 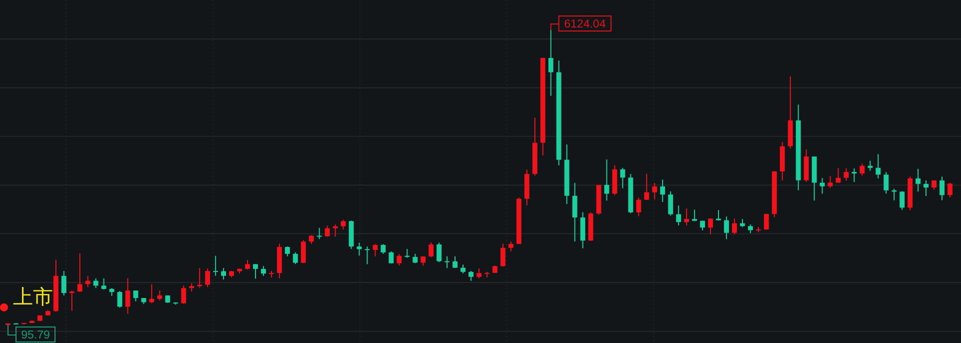 What do you see at coordinates (32, 333) in the screenshot?
I see `annotation: 95.79` at bounding box center [32, 333].